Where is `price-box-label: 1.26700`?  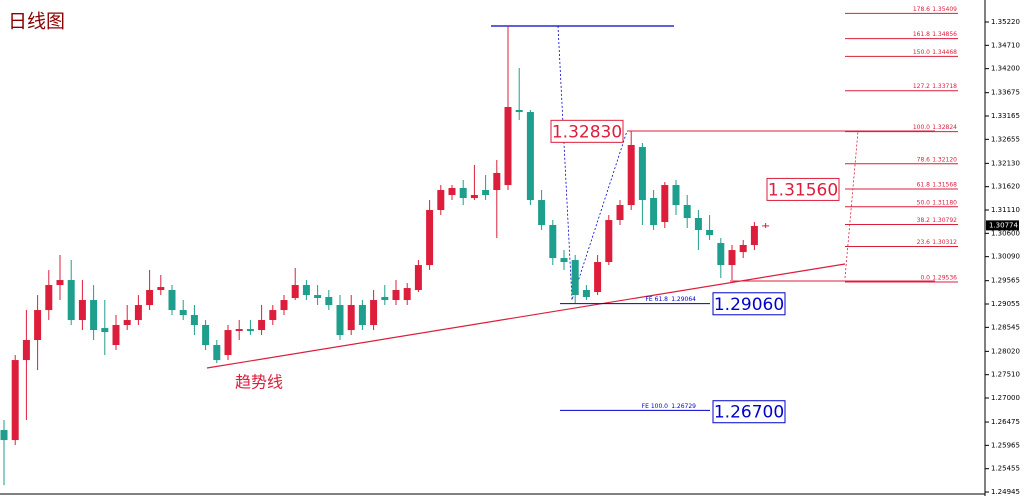 price-box-label: 1.26700 is located at coordinates (749, 413).